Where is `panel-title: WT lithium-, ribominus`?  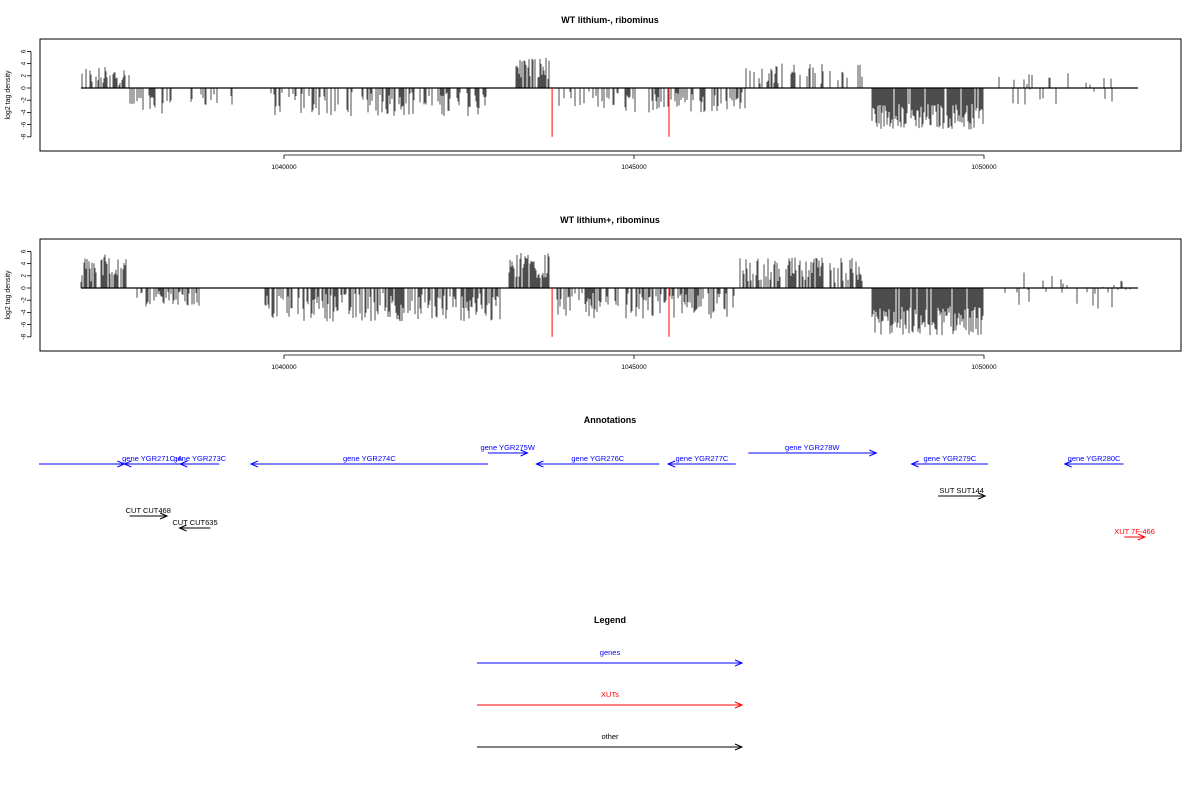
panel-title: WT lithium-, ribominus is located at coordinates (610, 20).